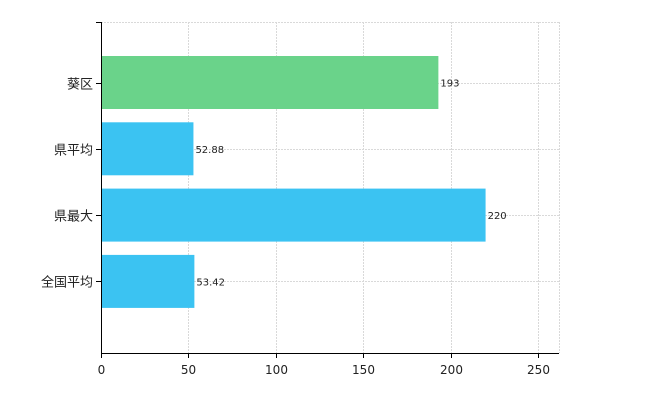 Image resolution: width=650 pixels, height=400 pixels. What do you see at coordinates (67, 283) in the screenshot?
I see `category-label: 全国平均` at bounding box center [67, 283].